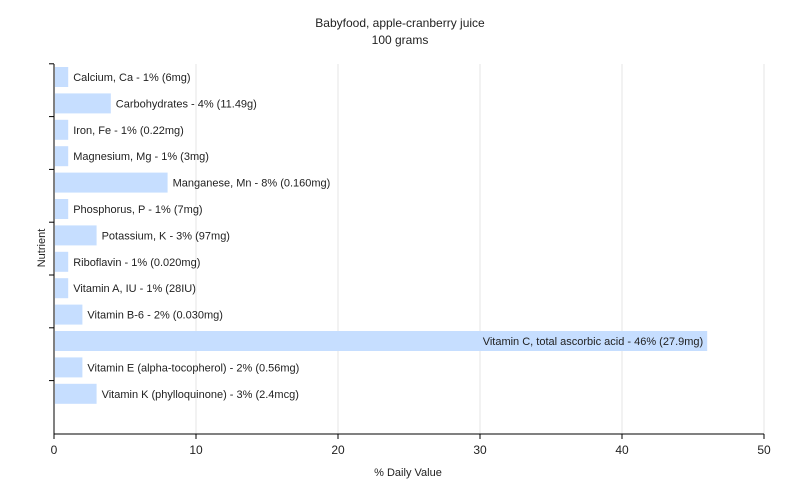 The height and width of the screenshot is (500, 800). Describe the element at coordinates (764, 450) in the screenshot. I see `x-tick-label: 50` at that location.